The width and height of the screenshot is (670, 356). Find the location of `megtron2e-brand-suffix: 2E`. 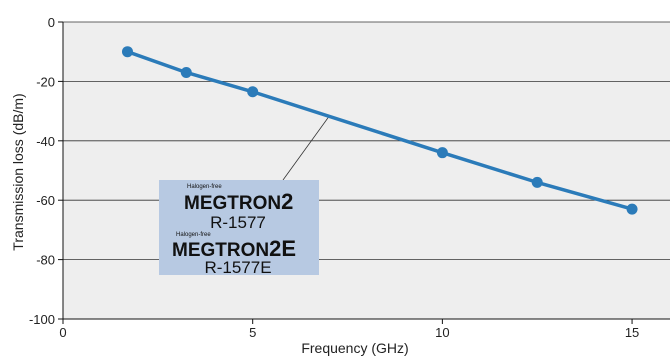

megtron2e-brand-suffix: 2E is located at coordinates (282, 248).